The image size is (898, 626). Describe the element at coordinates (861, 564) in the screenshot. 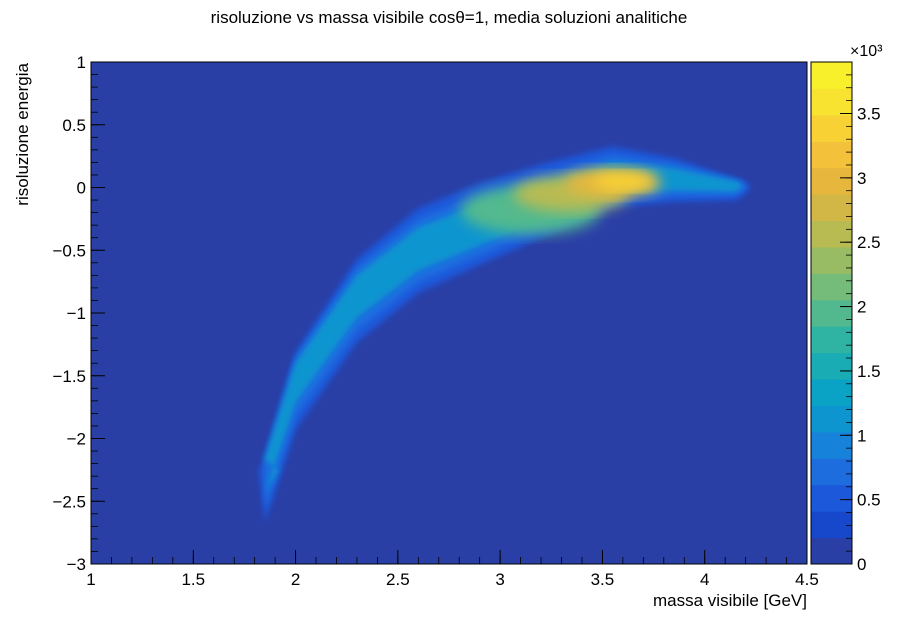

I see `colorbar-tick-label: 0` at that location.